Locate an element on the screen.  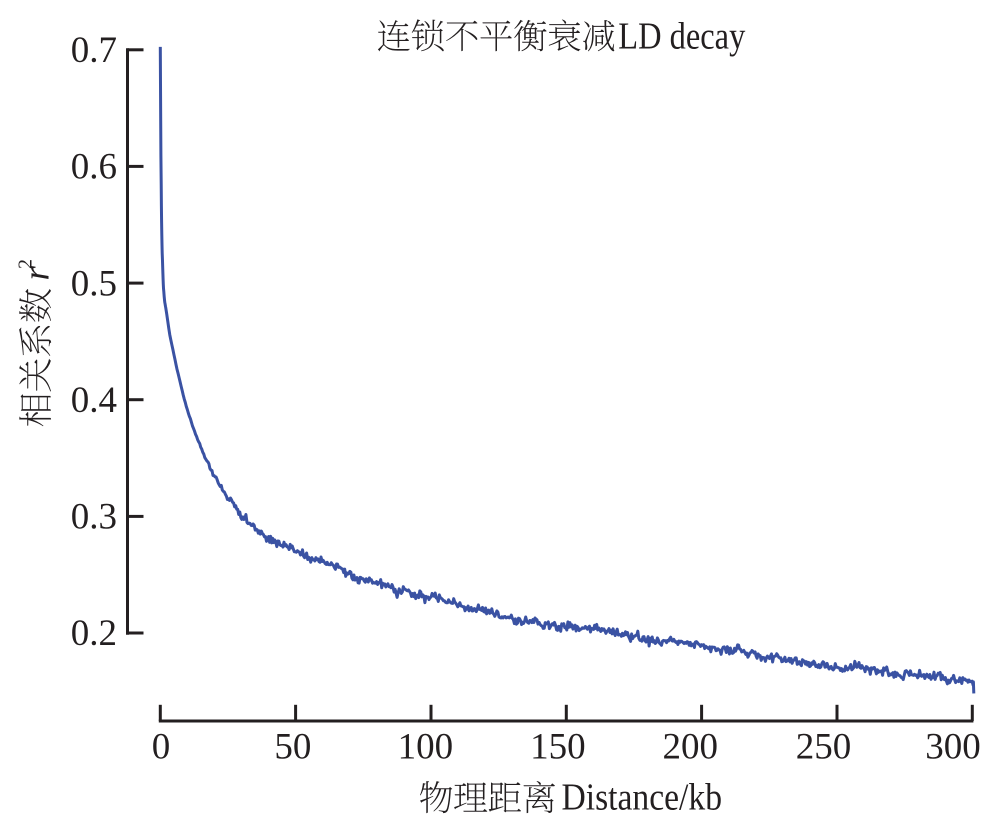
svg-text: 0.7 is located at coordinates (94, 50).